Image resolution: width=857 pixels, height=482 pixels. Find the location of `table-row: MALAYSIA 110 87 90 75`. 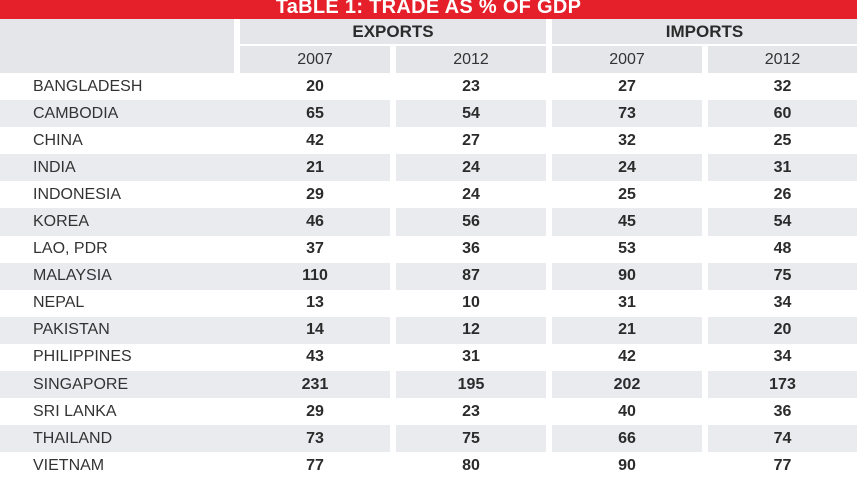

table-row: MALAYSIA 110 87 90 75 is located at coordinates (428, 276).